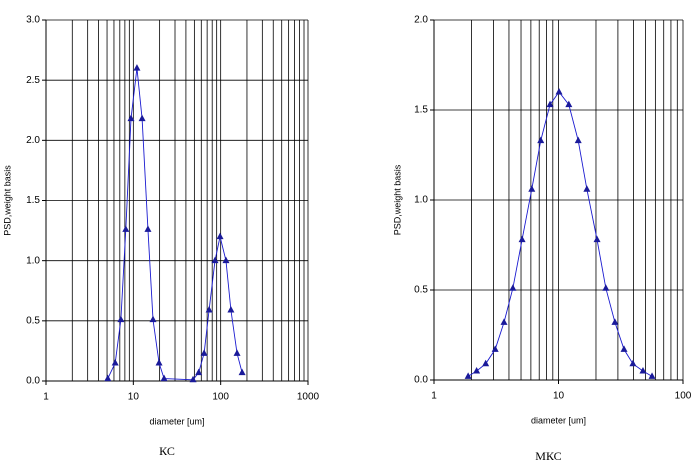 The image size is (699, 466). What do you see at coordinates (308, 397) in the screenshot?
I see `x-tick-label: 1000` at bounding box center [308, 397].